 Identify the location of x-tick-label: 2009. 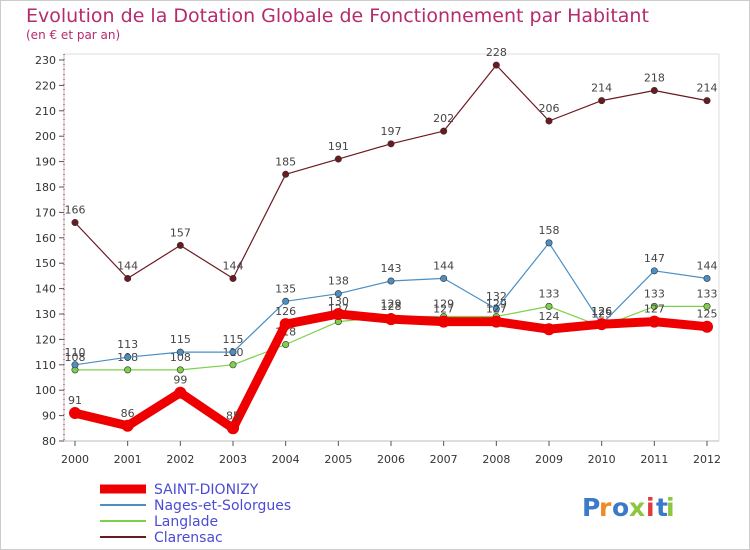
(549, 459).